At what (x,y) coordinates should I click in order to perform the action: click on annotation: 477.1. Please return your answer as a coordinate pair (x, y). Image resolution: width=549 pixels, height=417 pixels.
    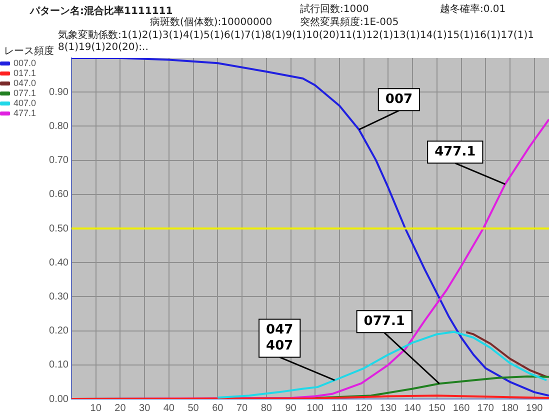
    Looking at the image, I should click on (455, 152).